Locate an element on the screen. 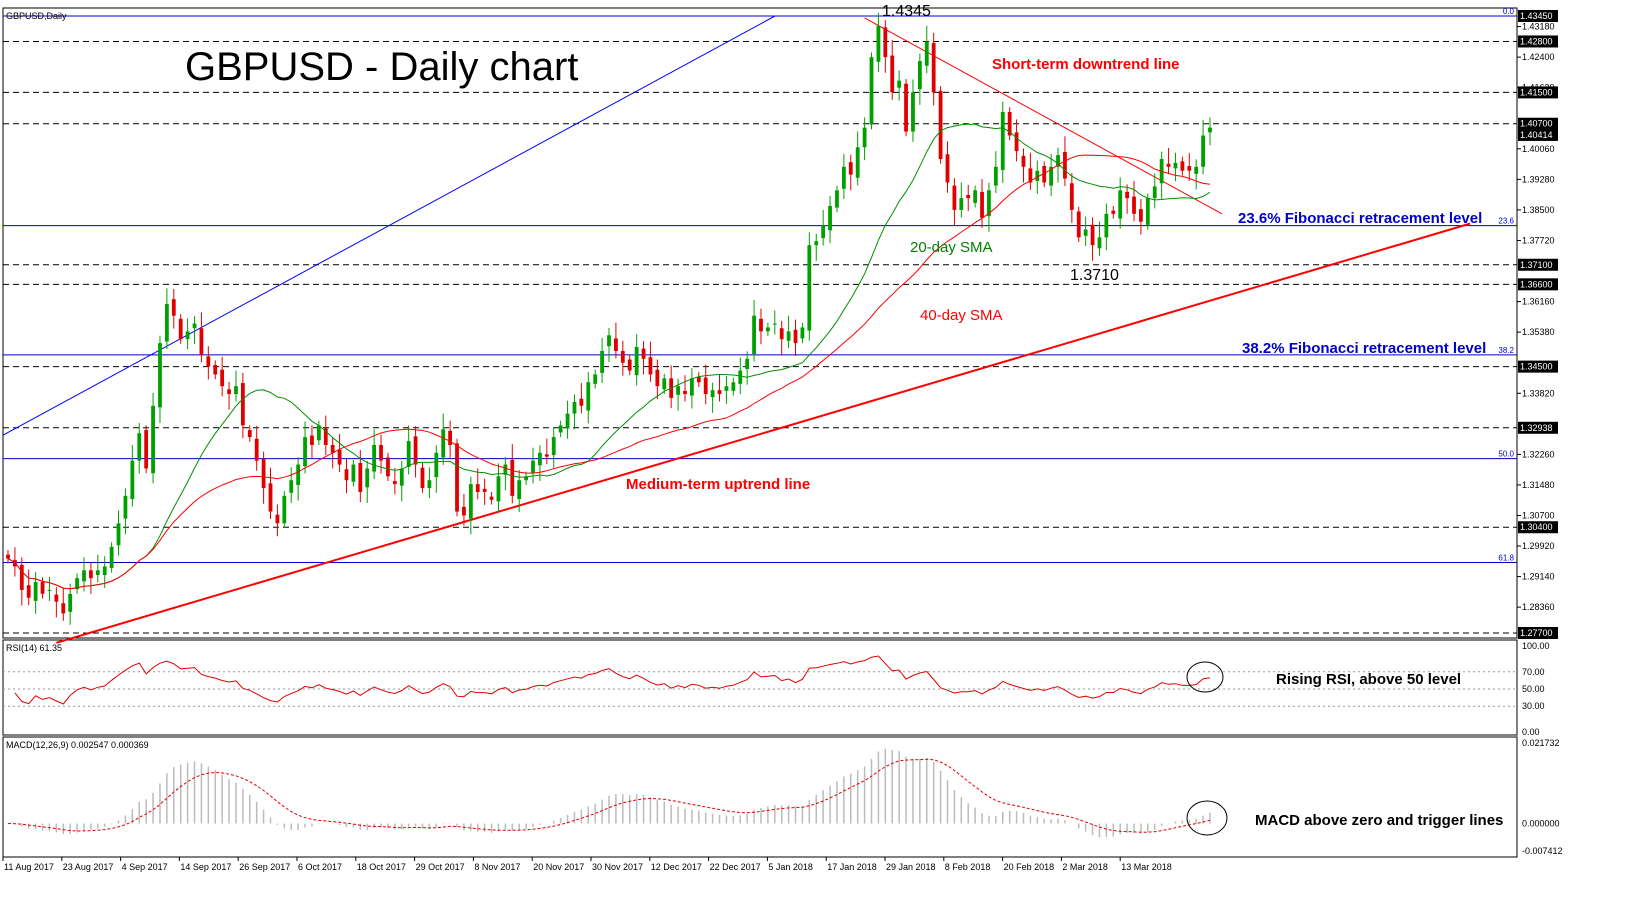 The height and width of the screenshot is (919, 1640). date-tick-label: 2 Mar 2018 is located at coordinates (1085, 867).